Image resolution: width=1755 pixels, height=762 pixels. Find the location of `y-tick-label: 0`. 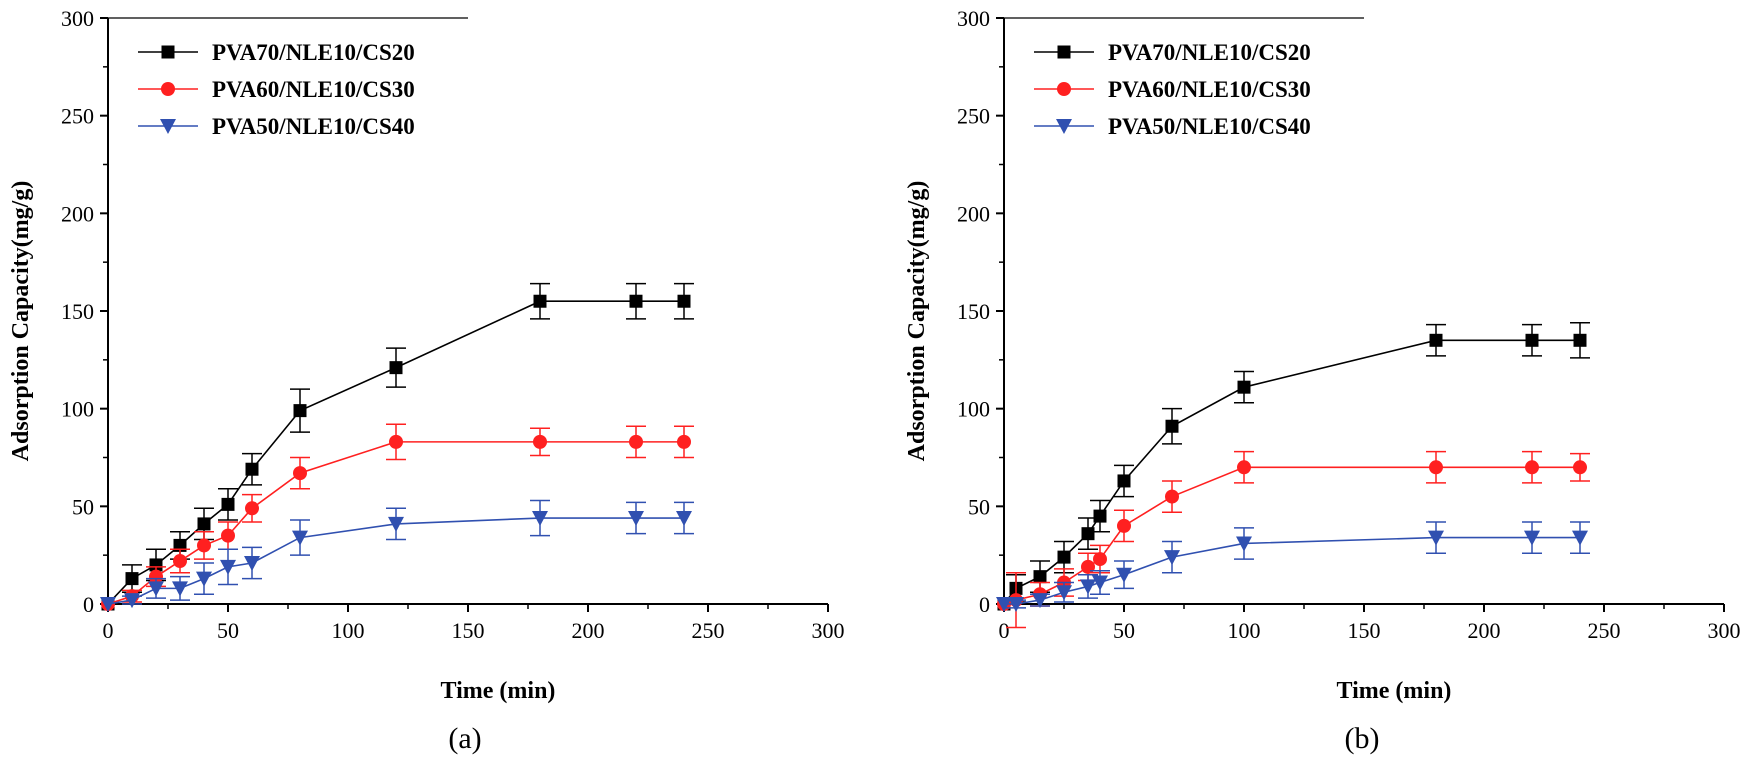

y-tick-label: 0 is located at coordinates (984, 604).